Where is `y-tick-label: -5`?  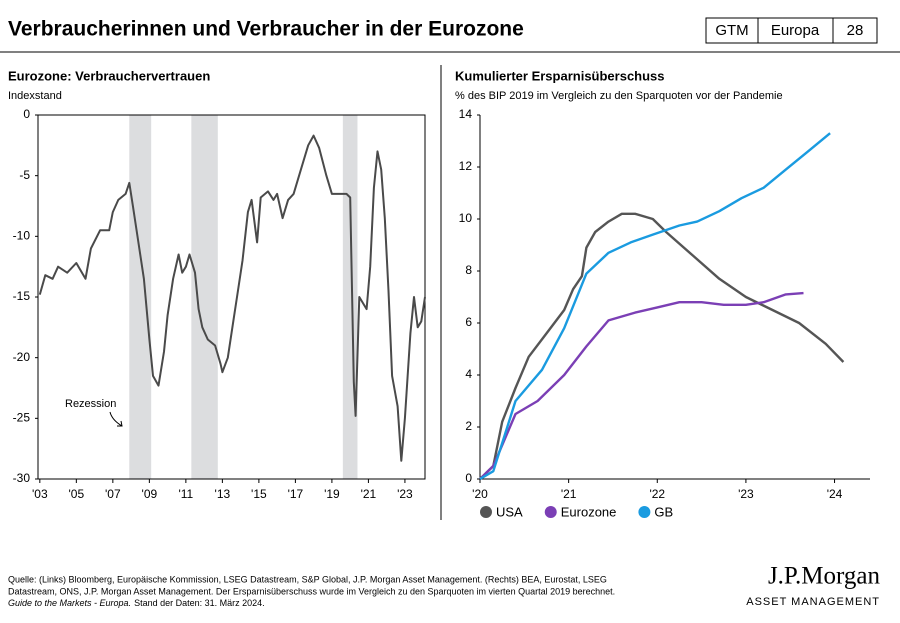
y-tick-label: -5 is located at coordinates (24, 175).